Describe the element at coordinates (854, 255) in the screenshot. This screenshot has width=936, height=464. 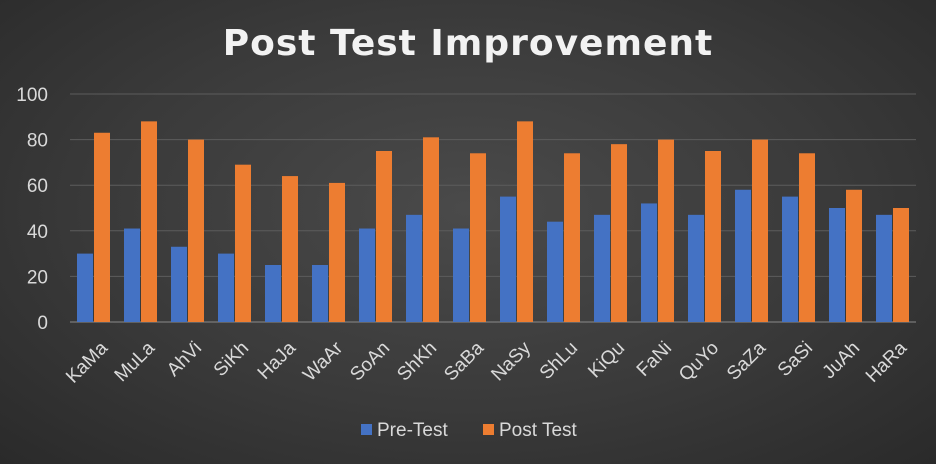
I see `bar-post-test-juah` at that location.